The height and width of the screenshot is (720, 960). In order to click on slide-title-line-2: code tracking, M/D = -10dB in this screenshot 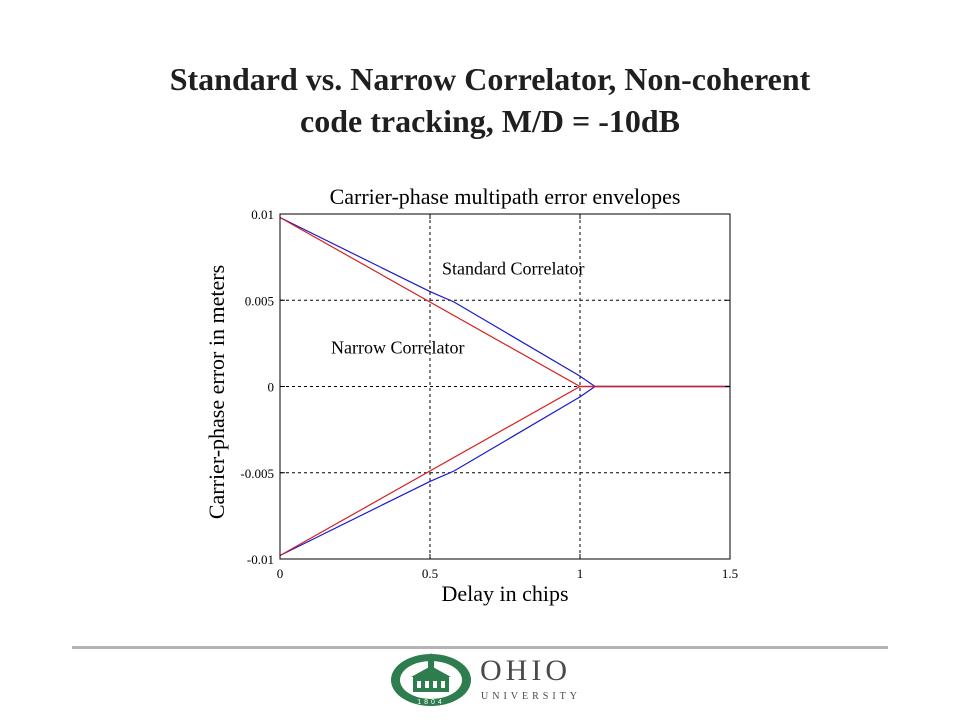, I will do `click(490, 121)`.